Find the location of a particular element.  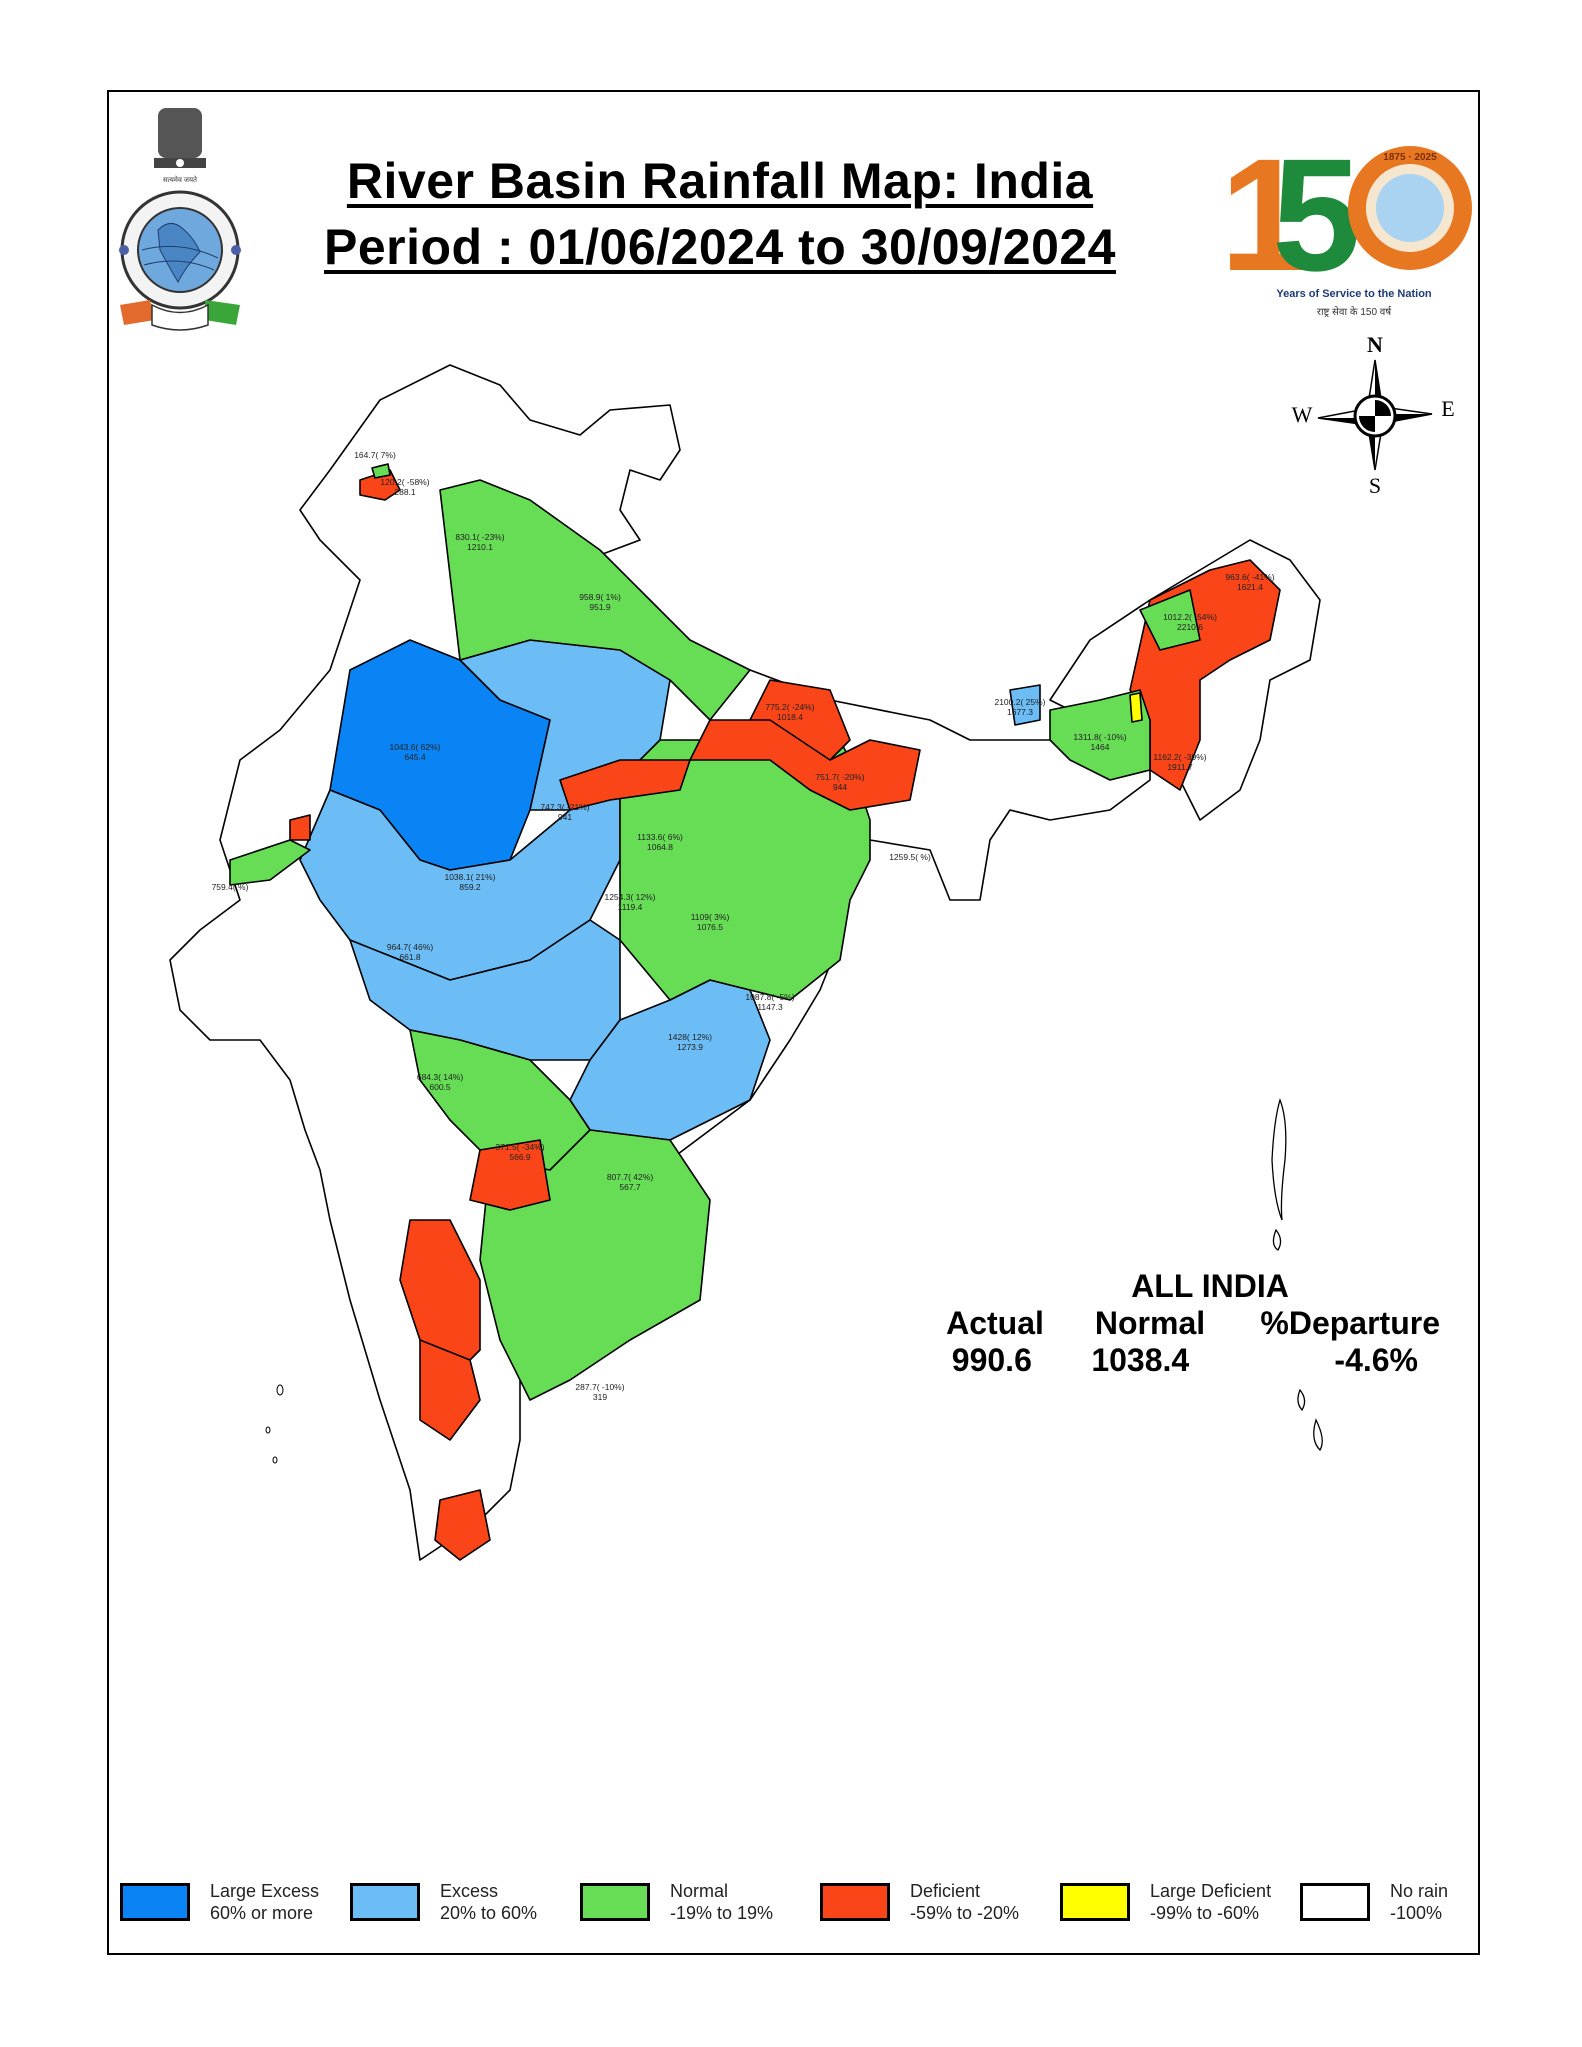

legend-label: Deficient is located at coordinates (945, 1891).